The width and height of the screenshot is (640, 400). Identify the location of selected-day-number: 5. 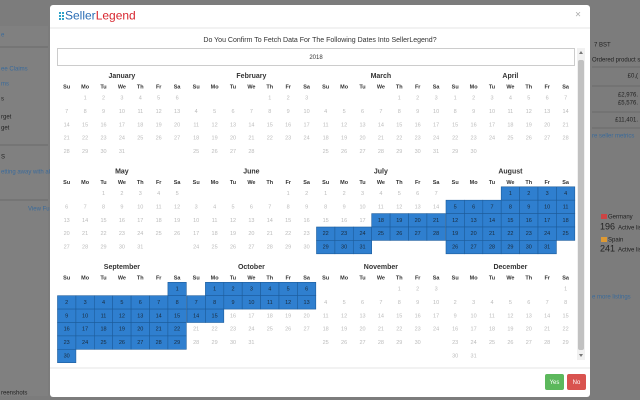
(455, 207).